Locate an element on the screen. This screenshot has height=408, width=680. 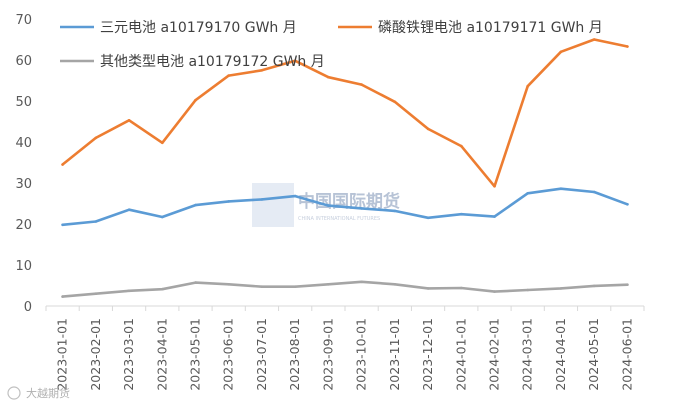
series-line-other is located at coordinates (345, 289).